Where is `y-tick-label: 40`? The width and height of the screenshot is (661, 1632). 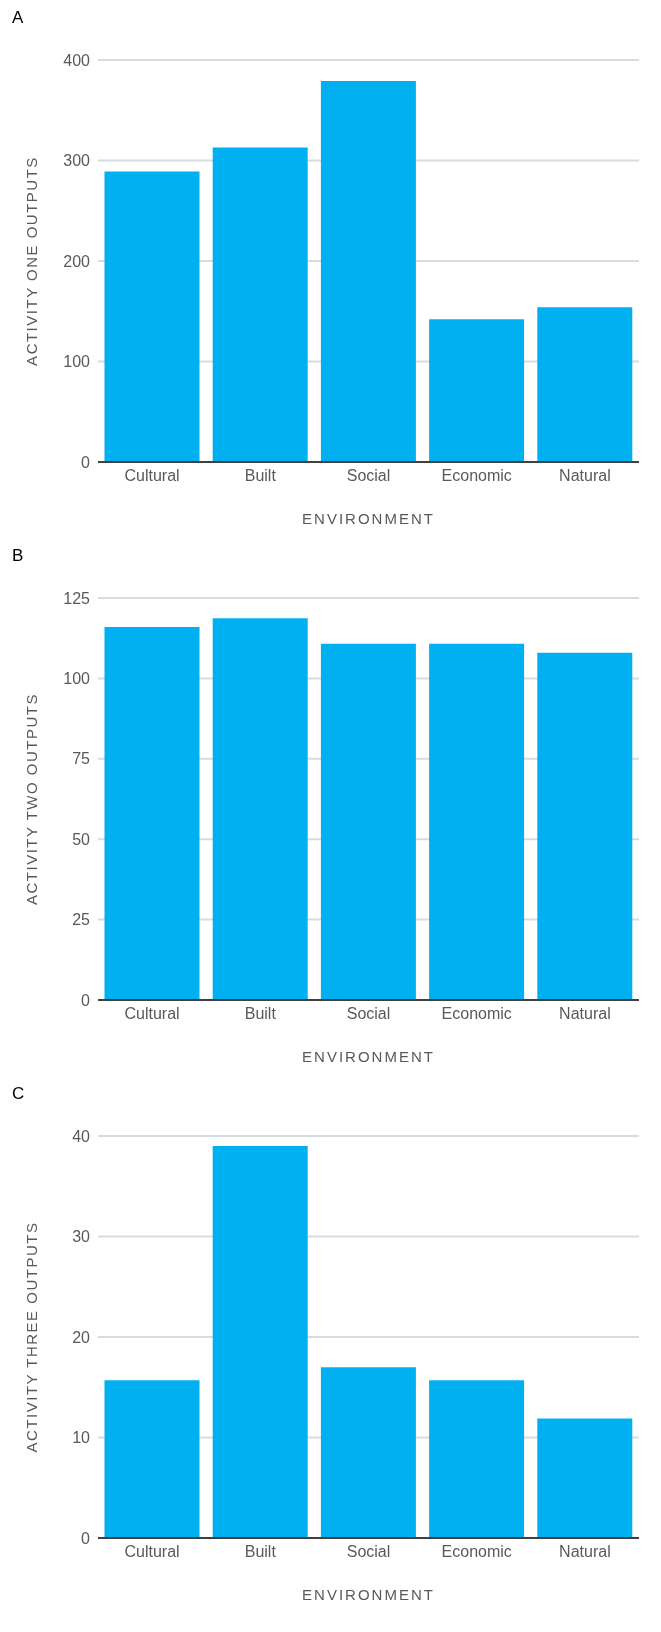 y-tick-label: 40 is located at coordinates (81, 1136).